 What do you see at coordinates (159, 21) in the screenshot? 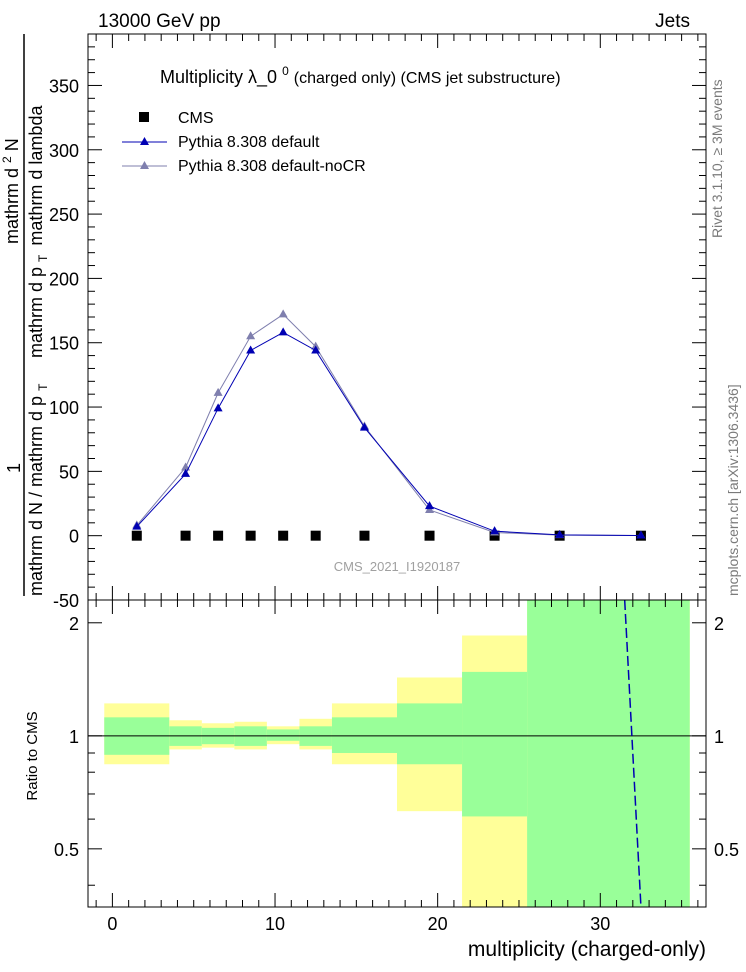
I see `header-left: 13000 GeV pp` at bounding box center [159, 21].